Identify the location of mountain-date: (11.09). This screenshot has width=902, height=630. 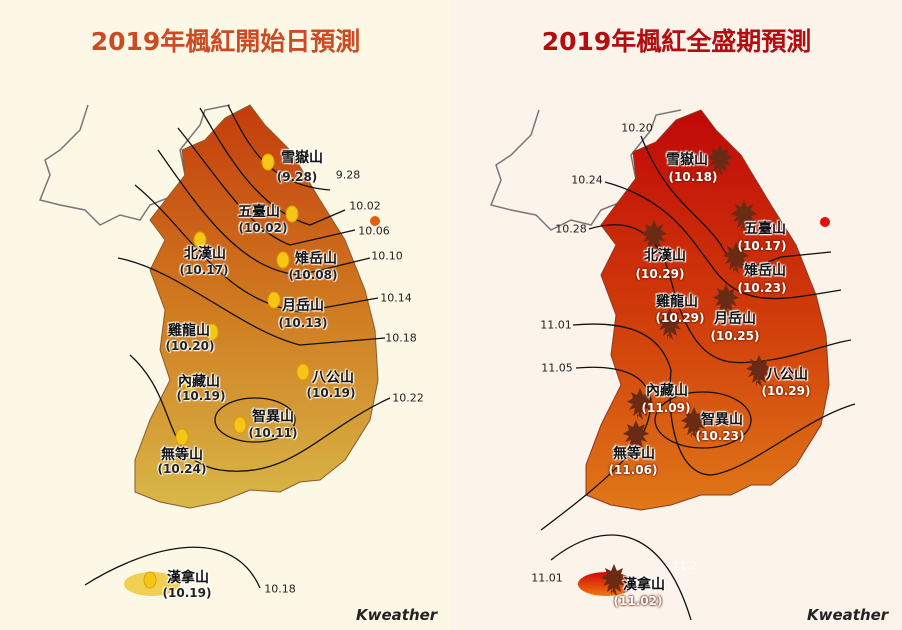
(666, 408).